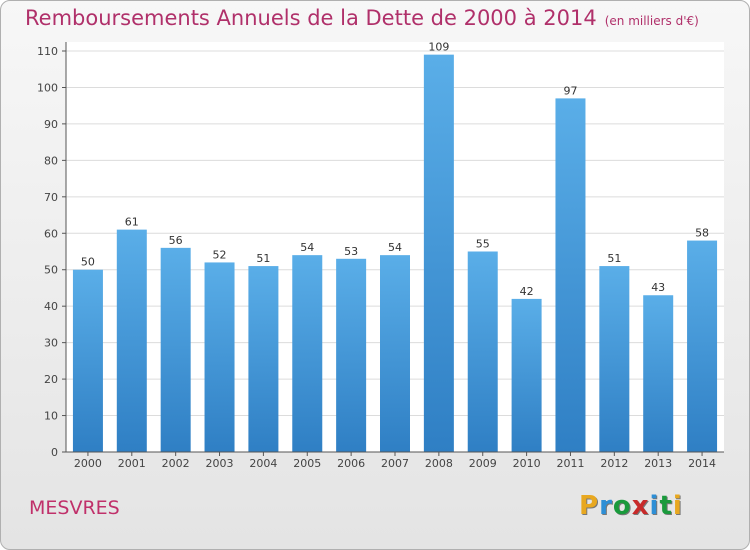  What do you see at coordinates (527, 291) in the screenshot?
I see `bar-value-label: 42` at bounding box center [527, 291].